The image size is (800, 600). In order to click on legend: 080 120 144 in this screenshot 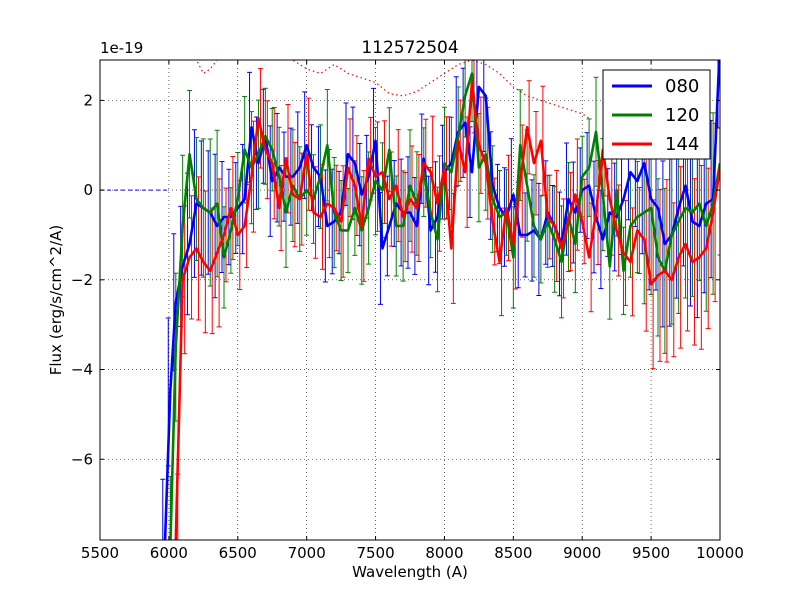, I will do `click(656, 114)`.